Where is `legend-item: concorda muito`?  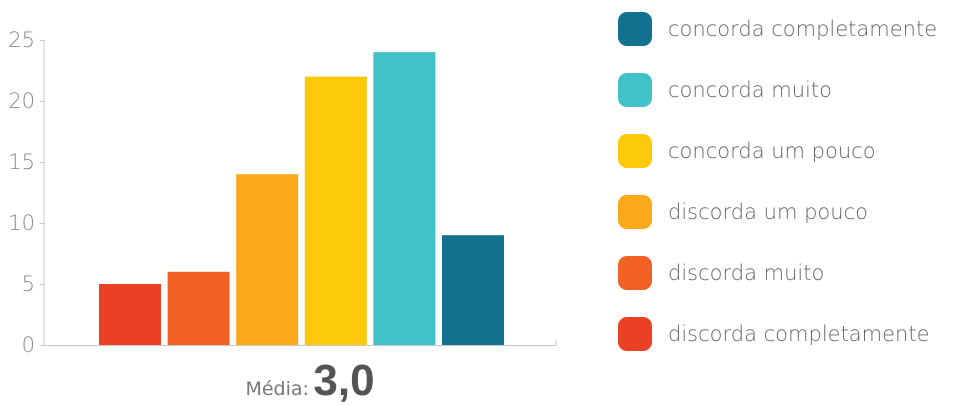 legend-item: concorda muito is located at coordinates (777, 103).